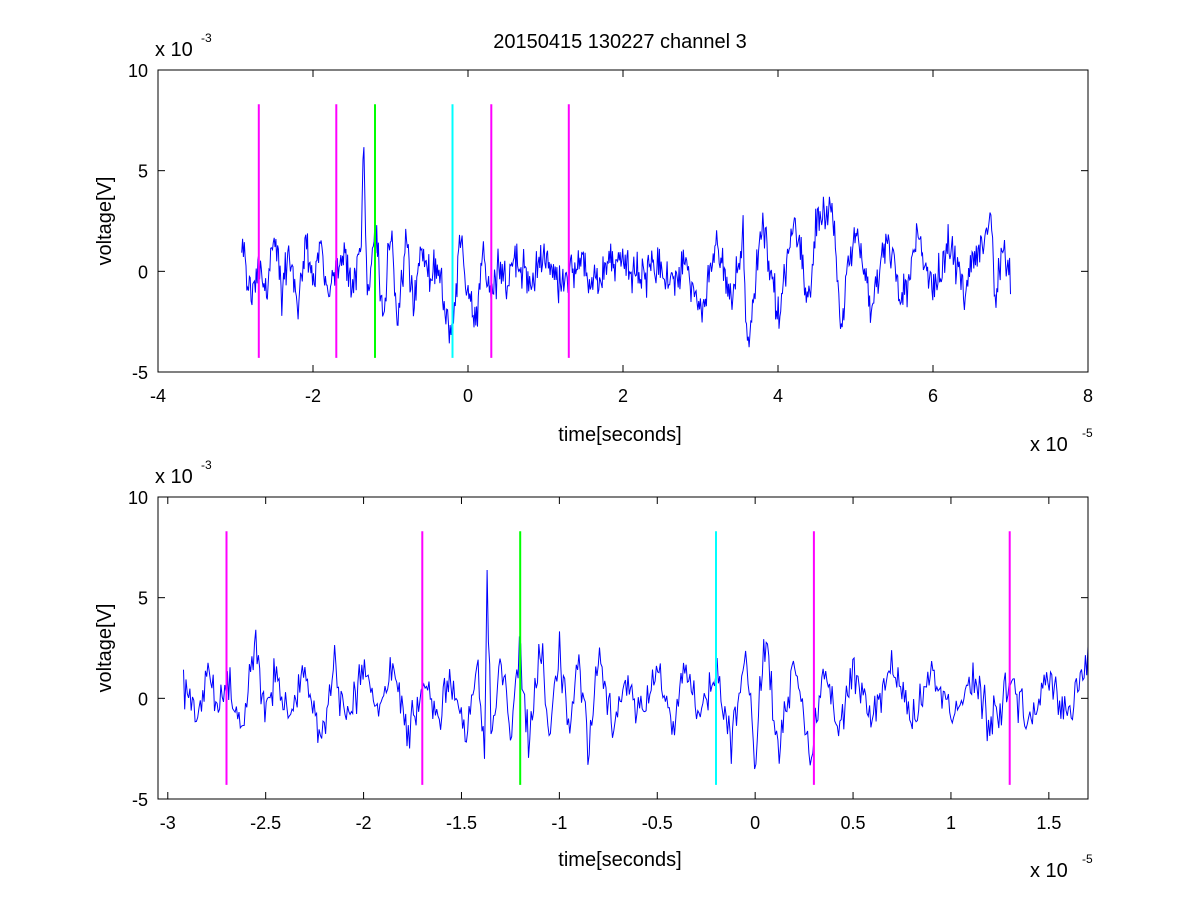 Image resolution: width=1200 pixels, height=901 pixels. Describe the element at coordinates (1088, 396) in the screenshot. I see `x-tick-label: 8` at that location.